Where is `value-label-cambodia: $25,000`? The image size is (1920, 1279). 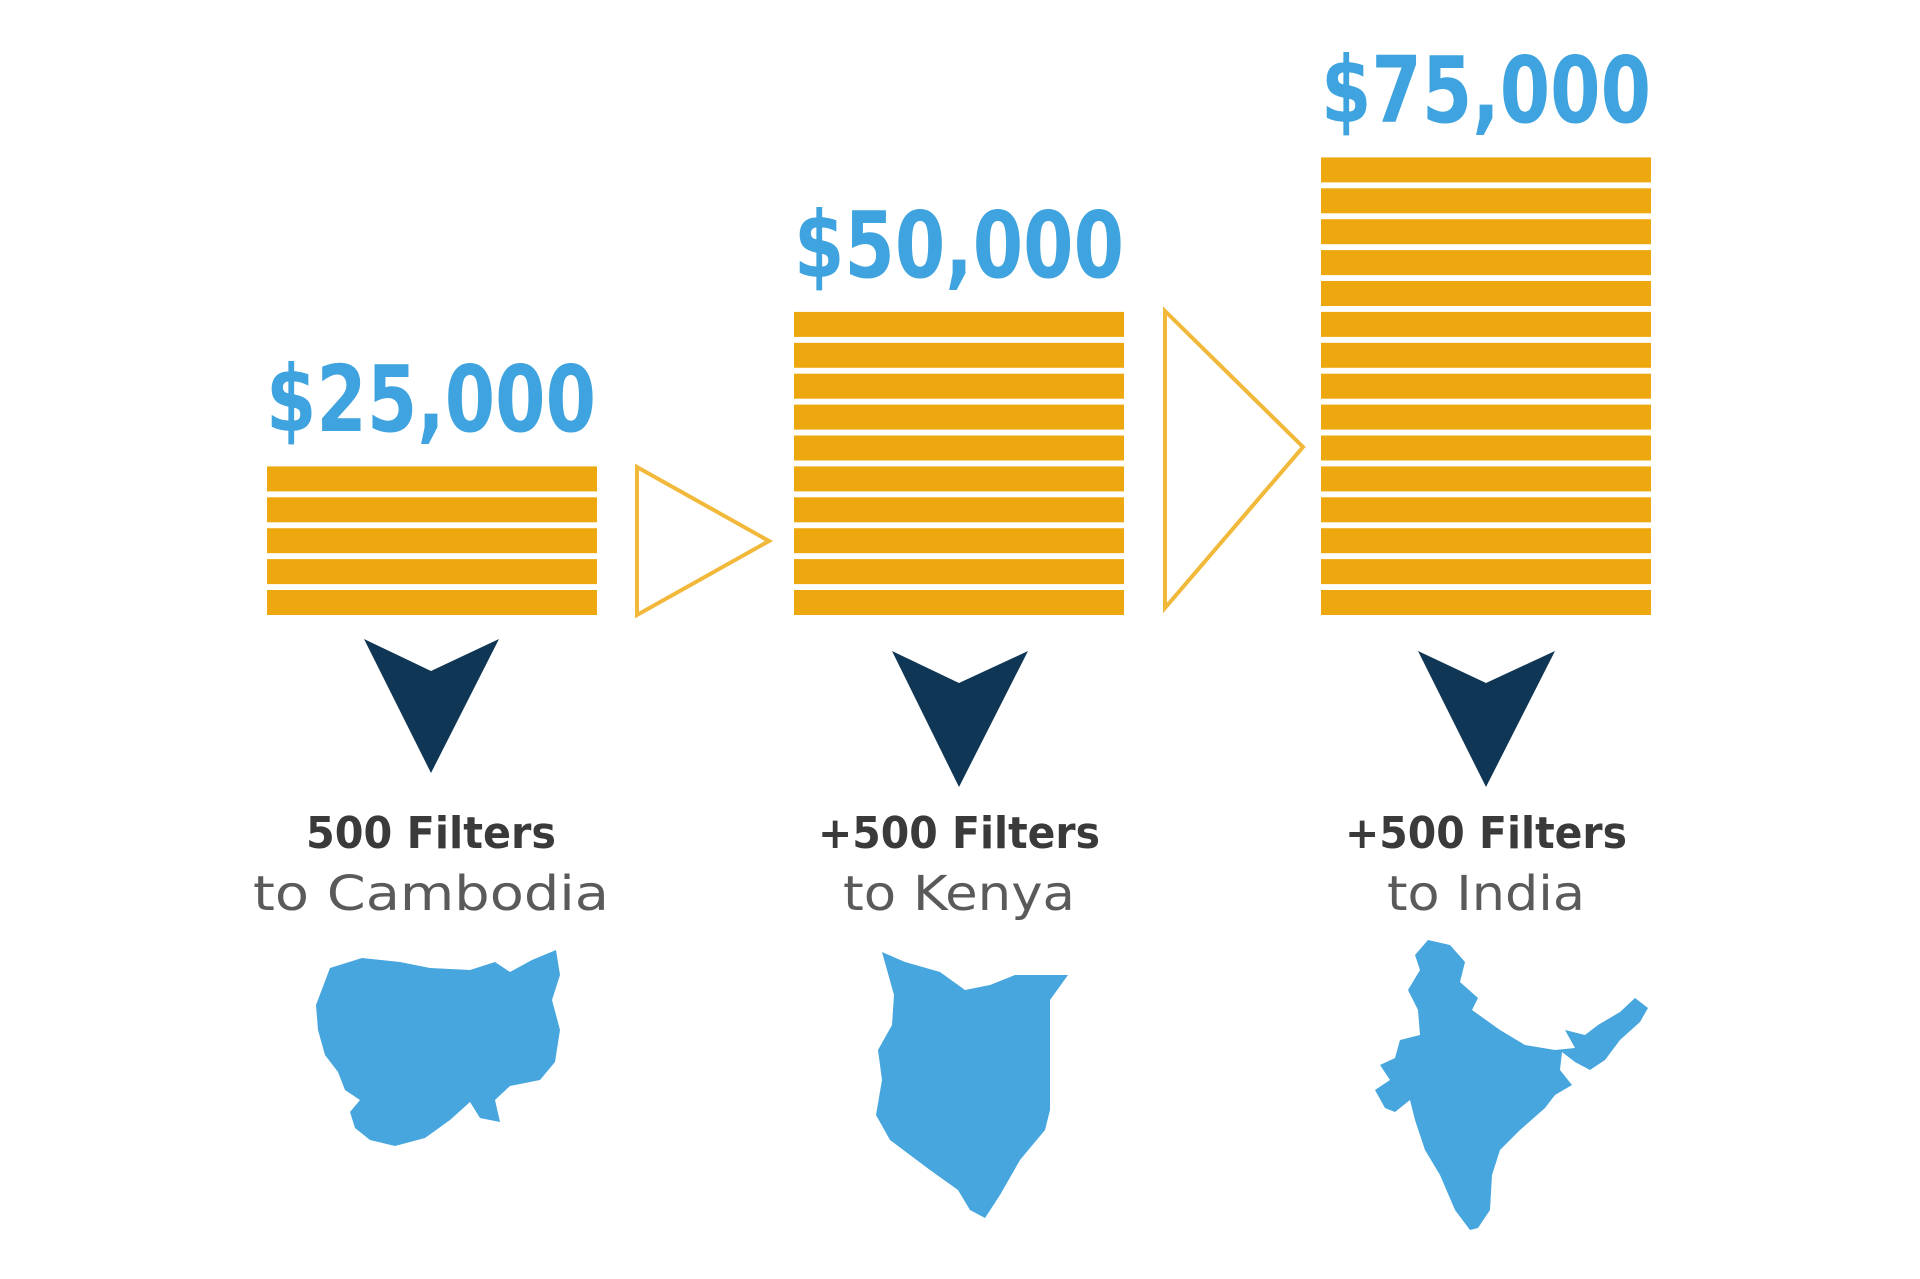 value-label-cambodia: $25,000 is located at coordinates (431, 399).